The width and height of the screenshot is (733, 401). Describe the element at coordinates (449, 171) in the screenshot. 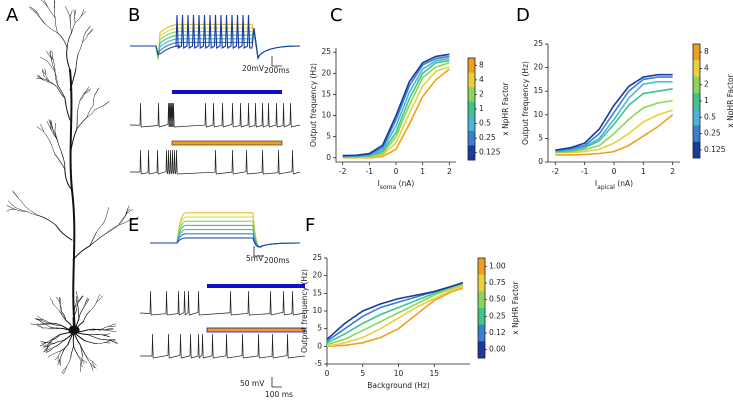

I see `x-tick-label: 2` at that location.